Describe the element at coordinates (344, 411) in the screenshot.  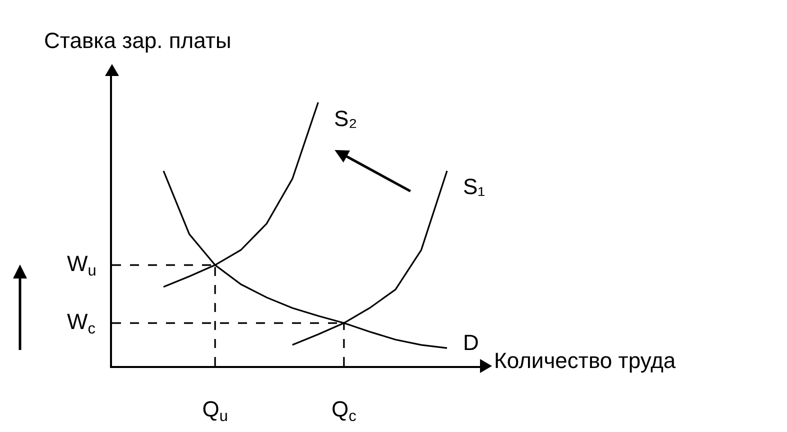
I see `x-tick-label: Q$_{c}$` at that location.